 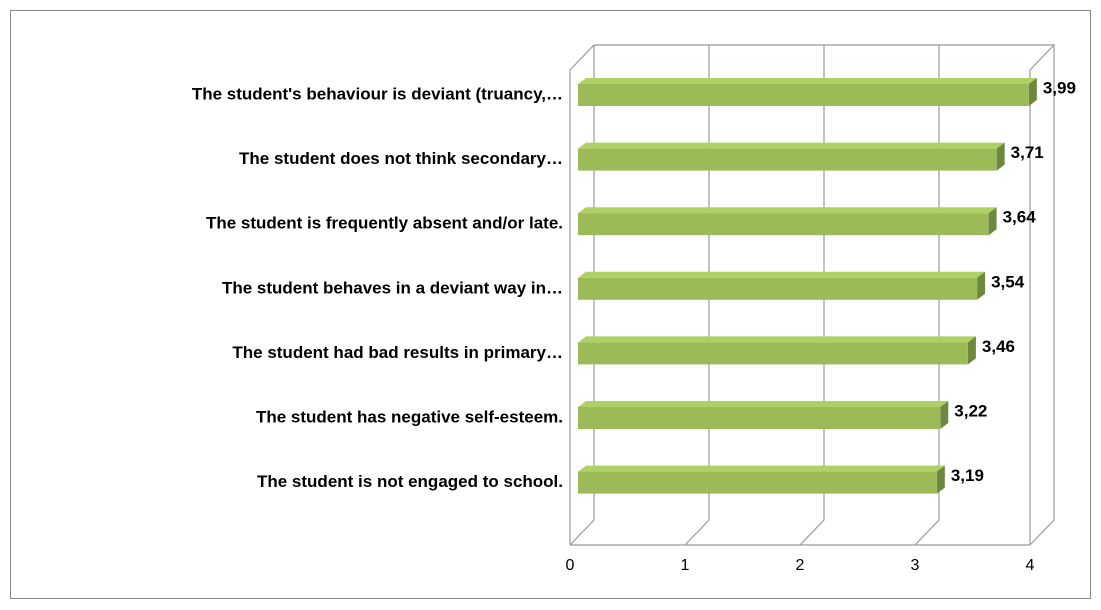 What do you see at coordinates (970, 410) in the screenshot?
I see `value-label: 3,22` at bounding box center [970, 410].